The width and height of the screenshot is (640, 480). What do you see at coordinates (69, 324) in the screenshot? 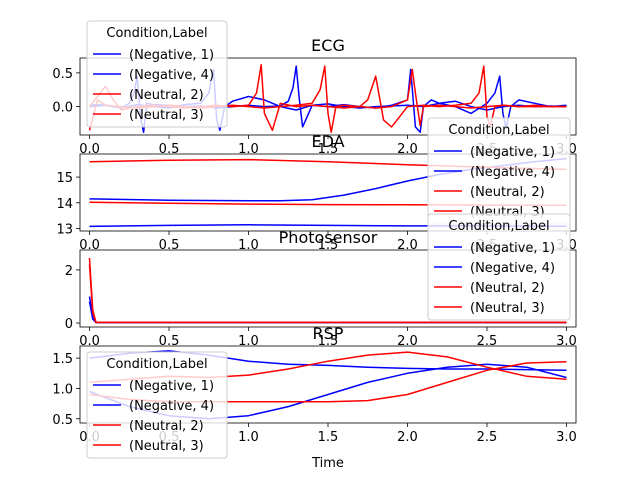
I see `y-tick-label: 0` at bounding box center [69, 324].